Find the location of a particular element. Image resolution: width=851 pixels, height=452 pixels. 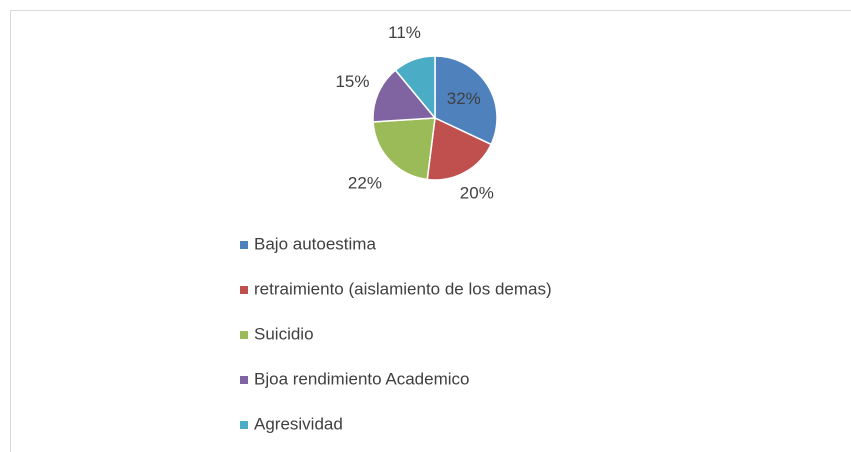

legend-label: Suicidio is located at coordinates (284, 333).